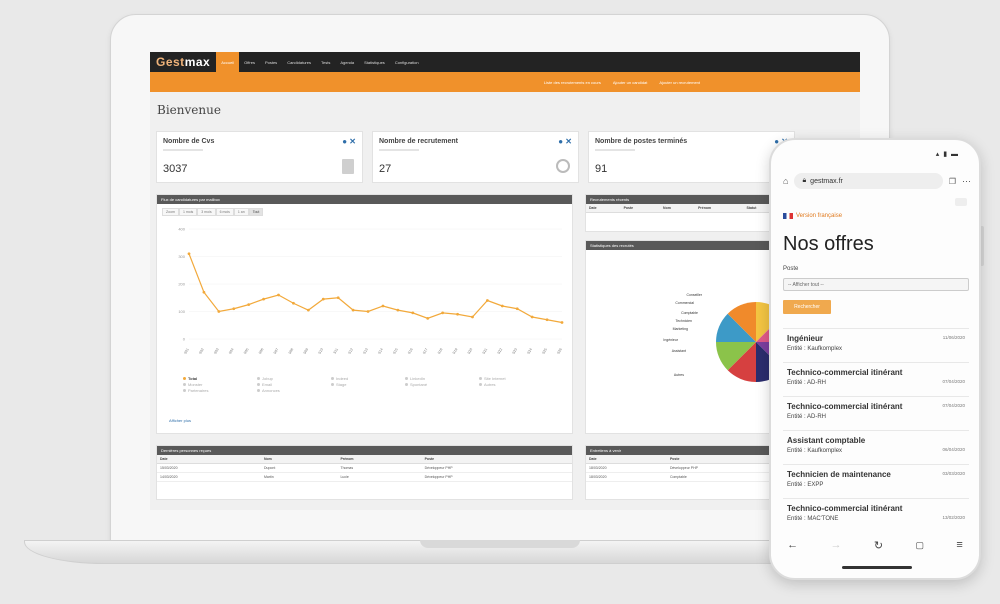 This screenshot has height=604, width=1000. What do you see at coordinates (170, 212) in the screenshot?
I see `range-tab: Zoom` at bounding box center [170, 212].